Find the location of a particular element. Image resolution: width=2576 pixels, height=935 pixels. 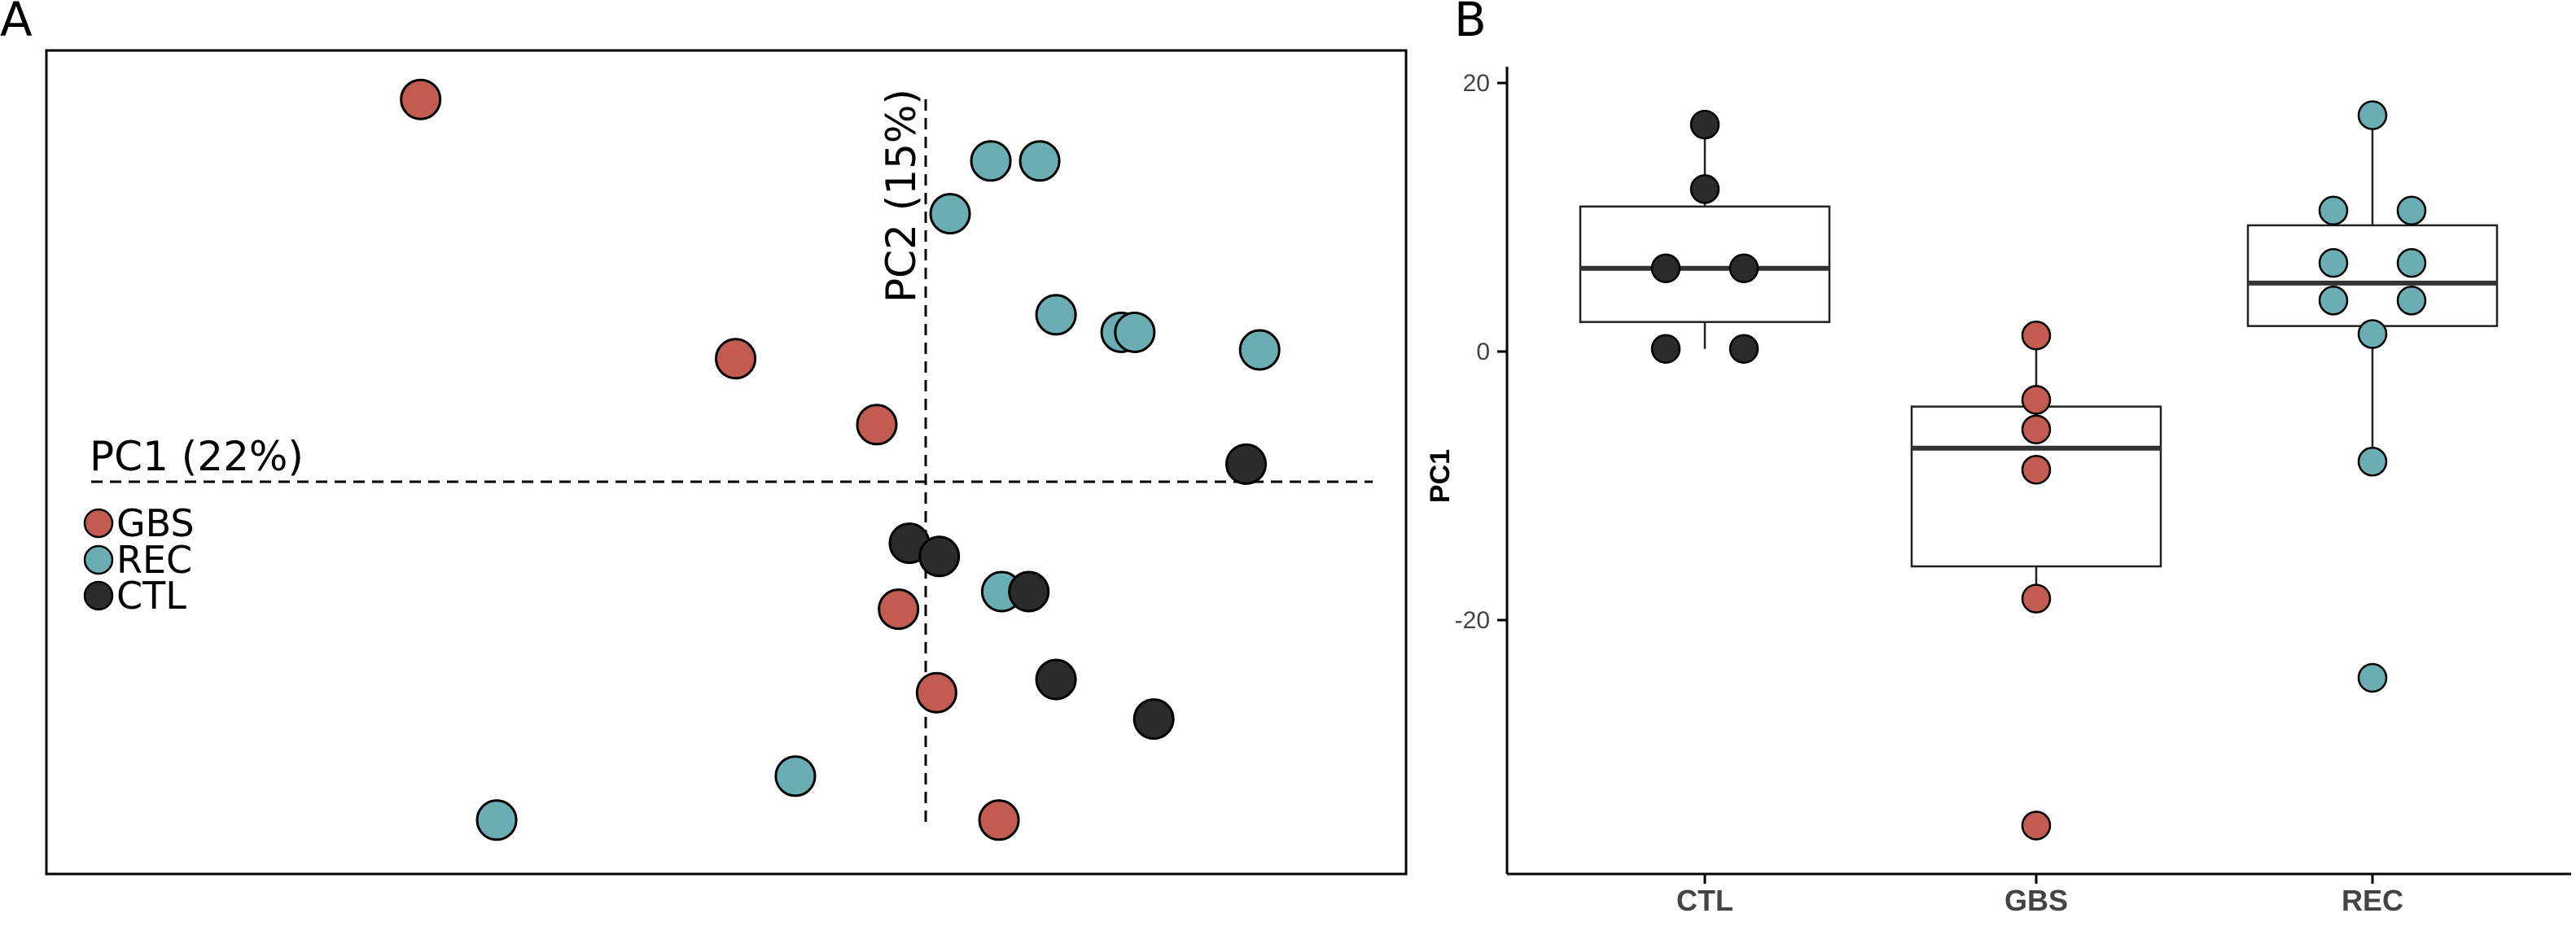

y-ticks: 20 0 -20 is located at coordinates (1481, 352).